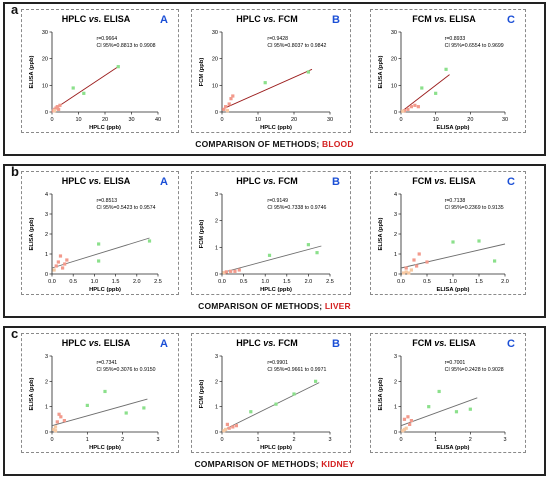 The image size is (550, 480). I want to click on stat-ci: CI 95%=0.7338 to 0.9746, so click(296, 208).